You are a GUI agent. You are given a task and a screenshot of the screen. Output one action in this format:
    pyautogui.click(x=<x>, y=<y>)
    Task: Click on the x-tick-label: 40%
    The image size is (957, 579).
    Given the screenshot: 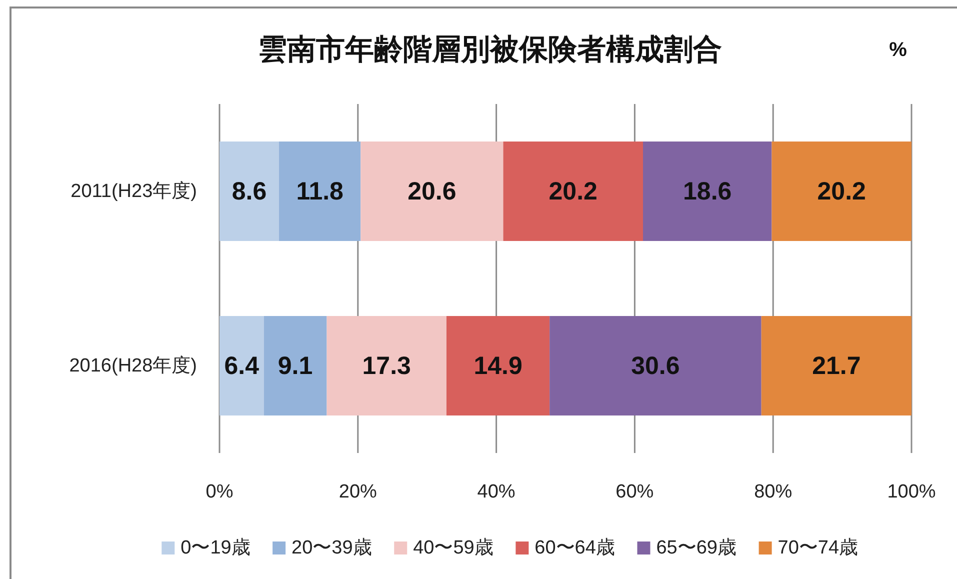 What is the action you would take?
    pyautogui.click(x=496, y=492)
    